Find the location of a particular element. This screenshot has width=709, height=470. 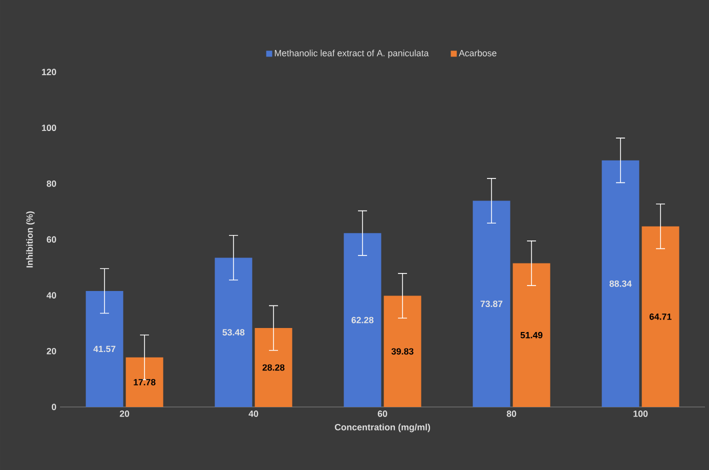

x-tick-label: 60 is located at coordinates (383, 413).